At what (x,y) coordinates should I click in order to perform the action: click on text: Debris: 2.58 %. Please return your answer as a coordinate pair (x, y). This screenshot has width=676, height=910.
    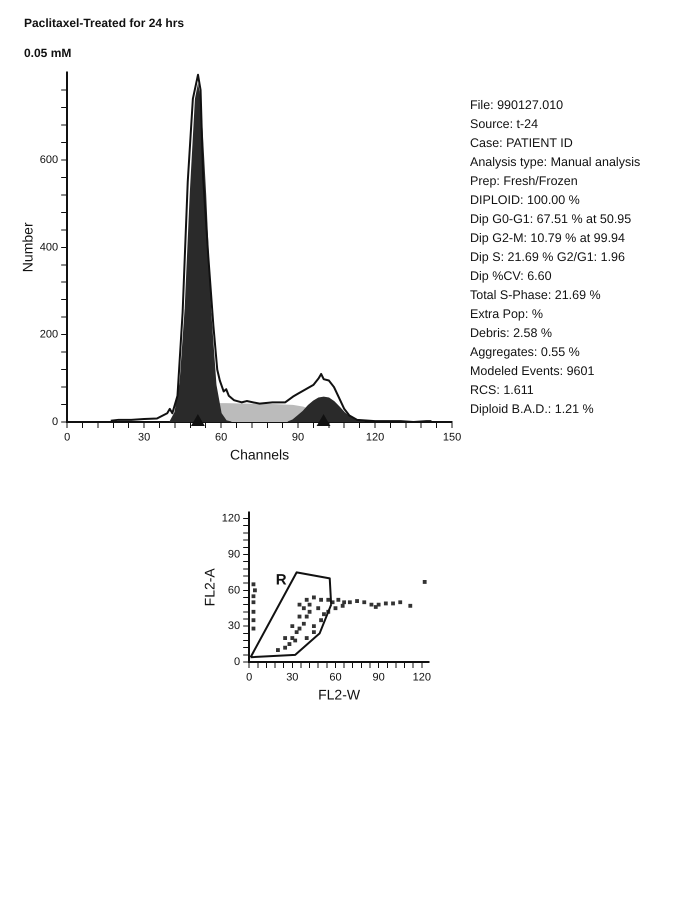
    Looking at the image, I should click on (511, 333).